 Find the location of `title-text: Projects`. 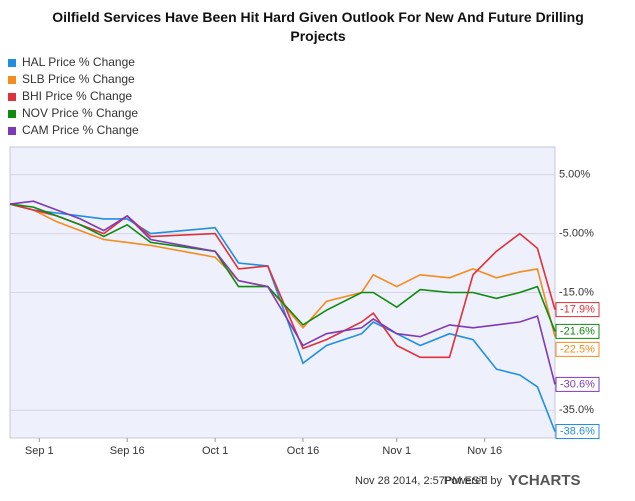

title-text: Projects is located at coordinates (317, 36).